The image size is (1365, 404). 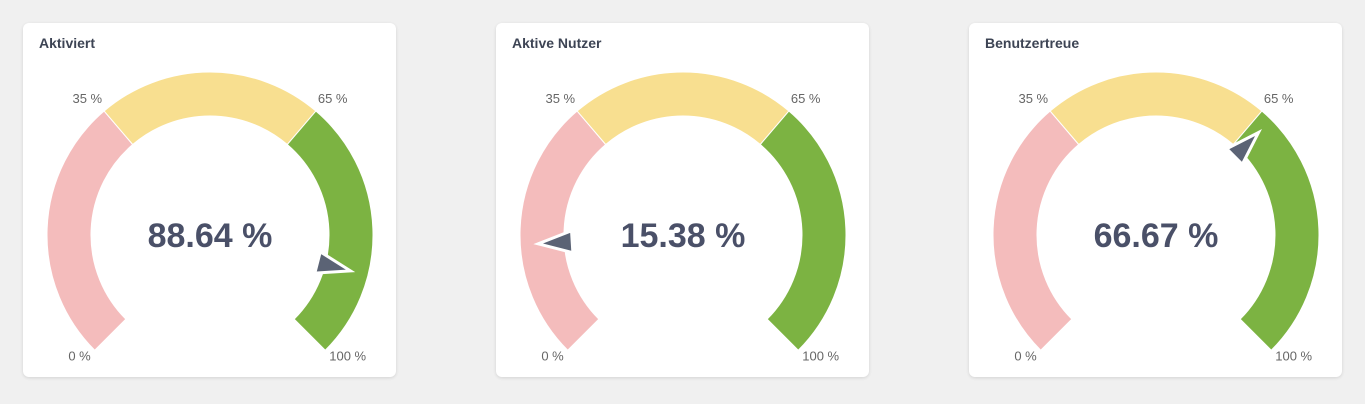 I want to click on card-title: Benutzertreue, so click(x=1032, y=43).